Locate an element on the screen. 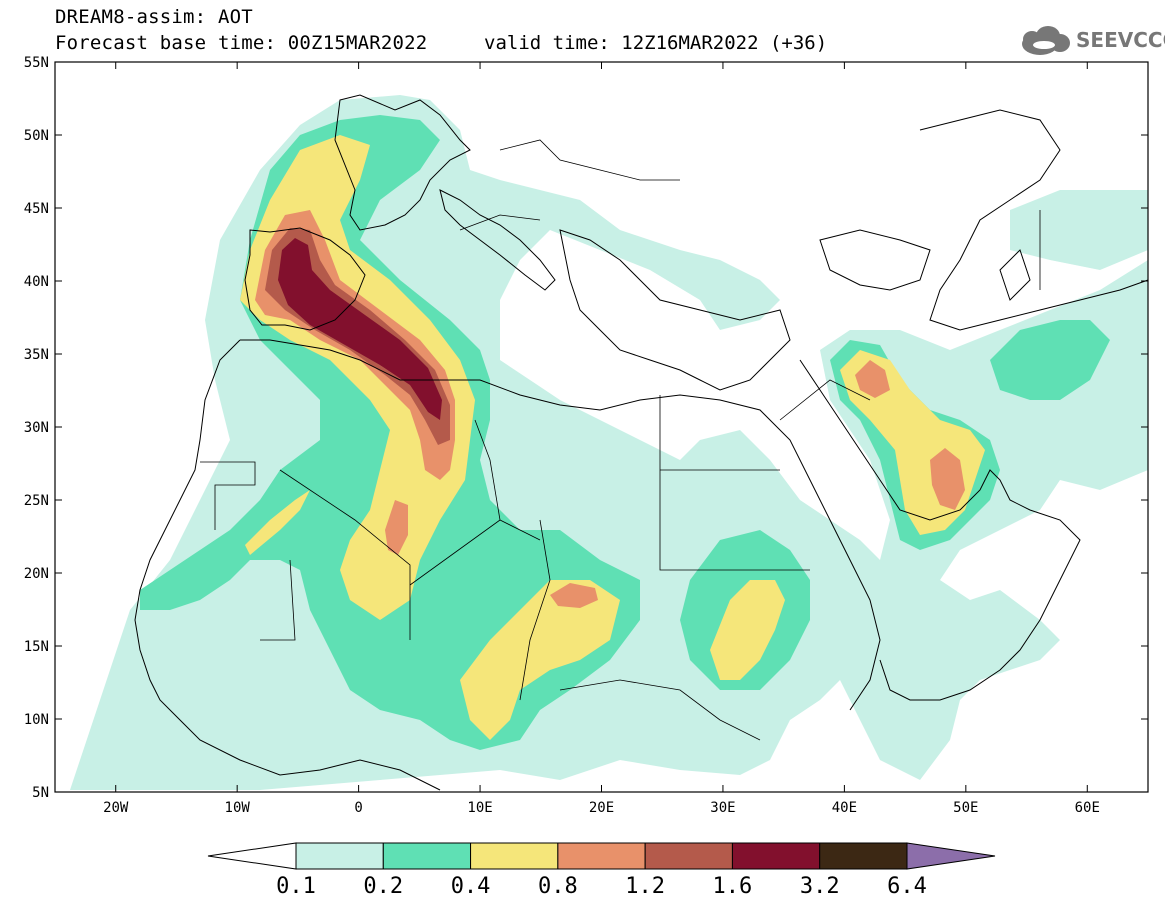 The height and width of the screenshot is (905, 1165). colorbar-max-triangle is located at coordinates (951, 856).